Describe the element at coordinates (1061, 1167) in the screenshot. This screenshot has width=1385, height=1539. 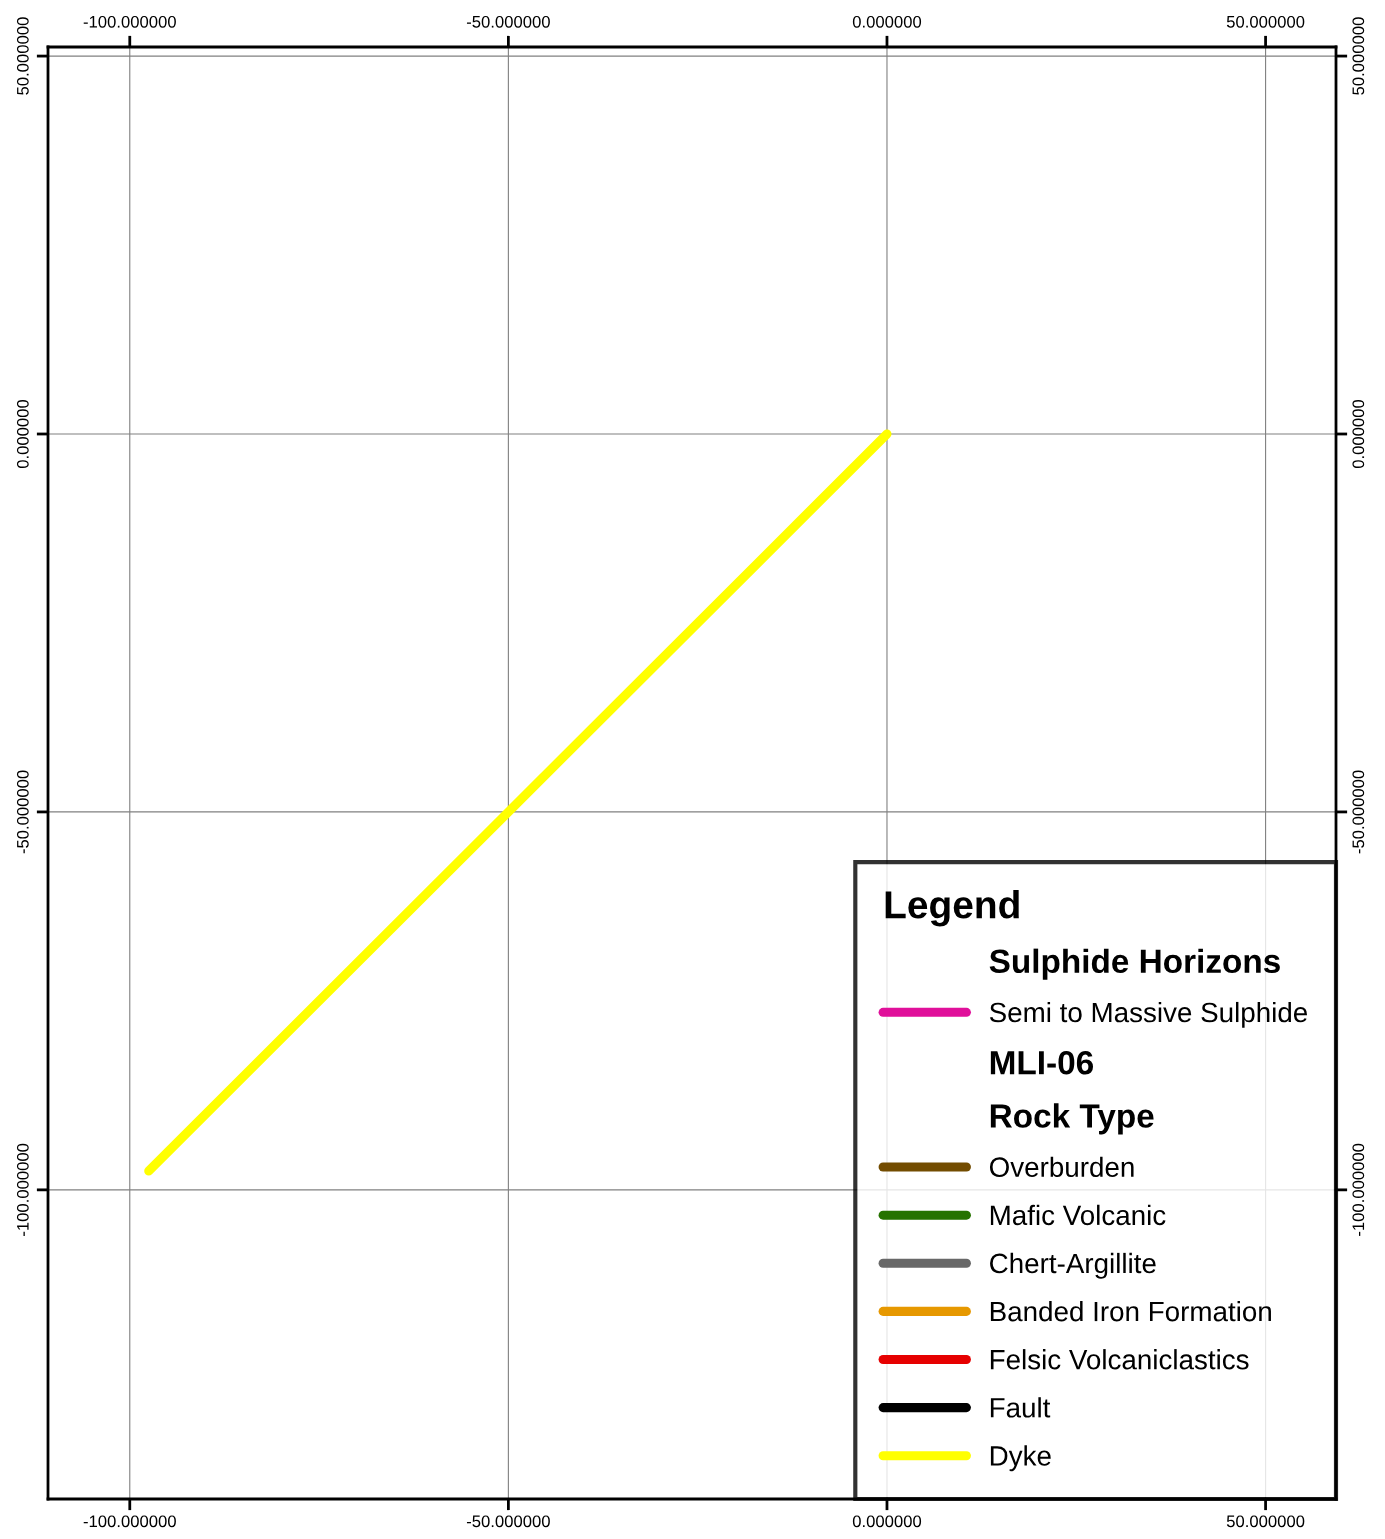
I see `legend-label: Overburden` at that location.